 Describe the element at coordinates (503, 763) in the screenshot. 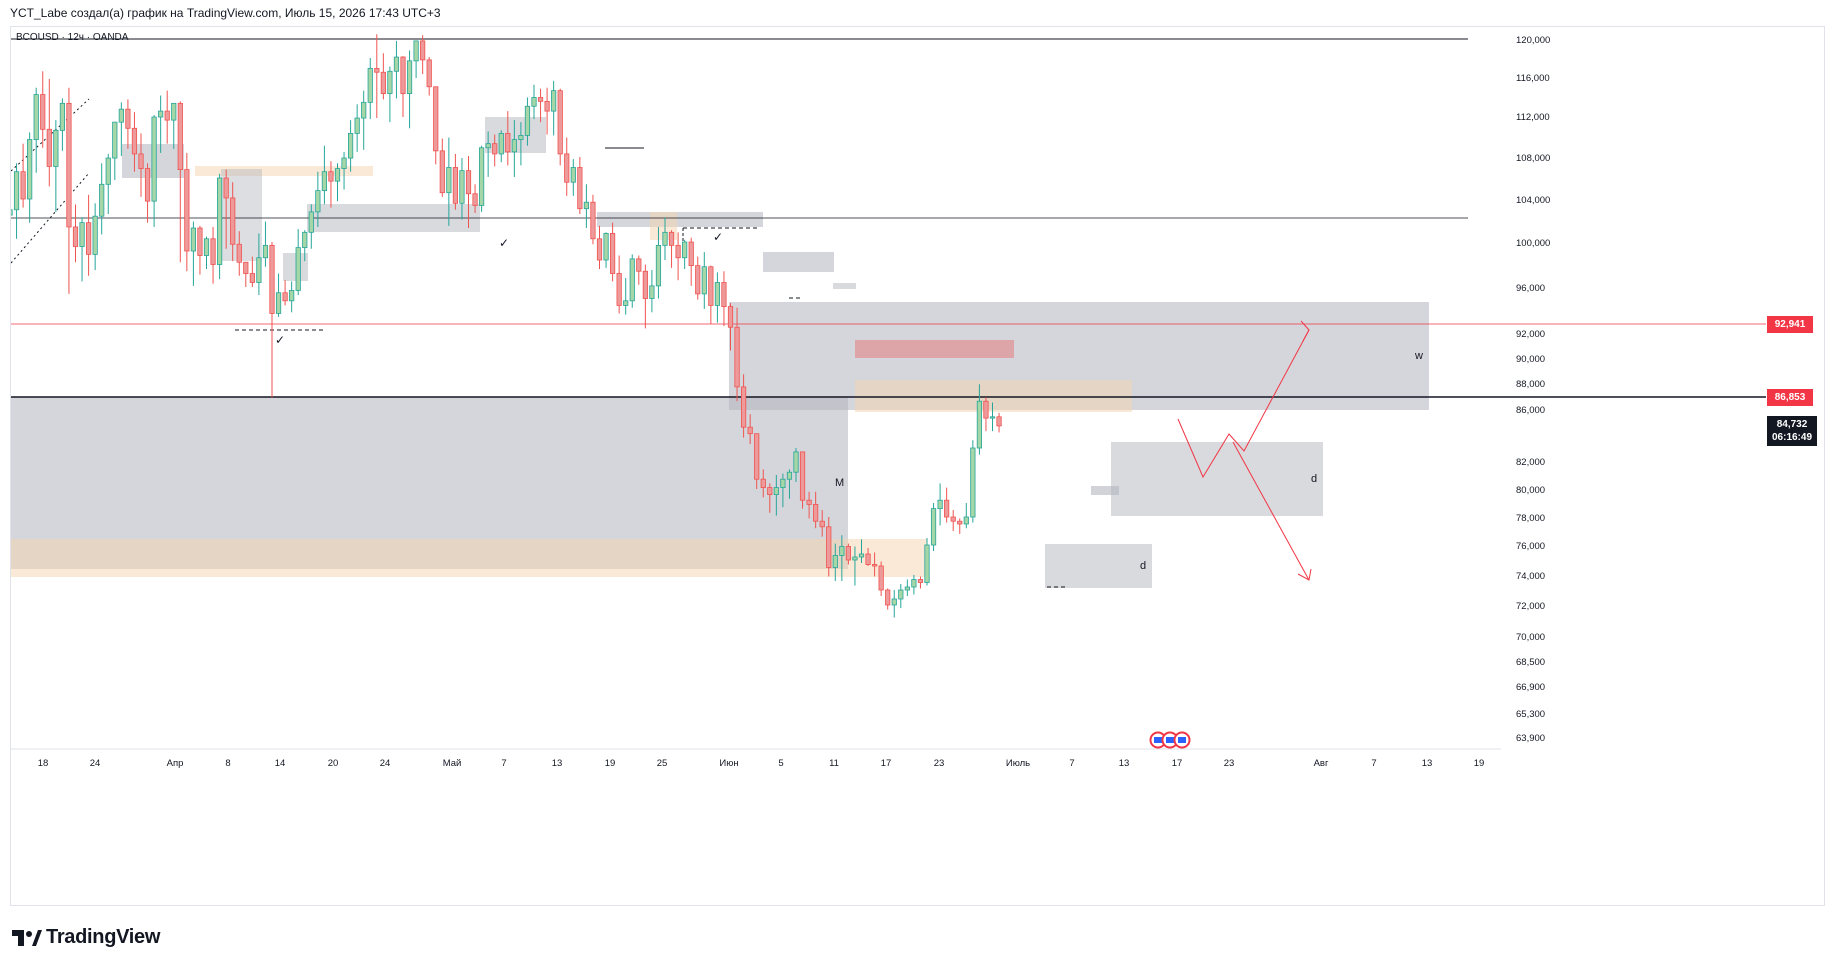

I see `x-tick-label: 7` at that location.